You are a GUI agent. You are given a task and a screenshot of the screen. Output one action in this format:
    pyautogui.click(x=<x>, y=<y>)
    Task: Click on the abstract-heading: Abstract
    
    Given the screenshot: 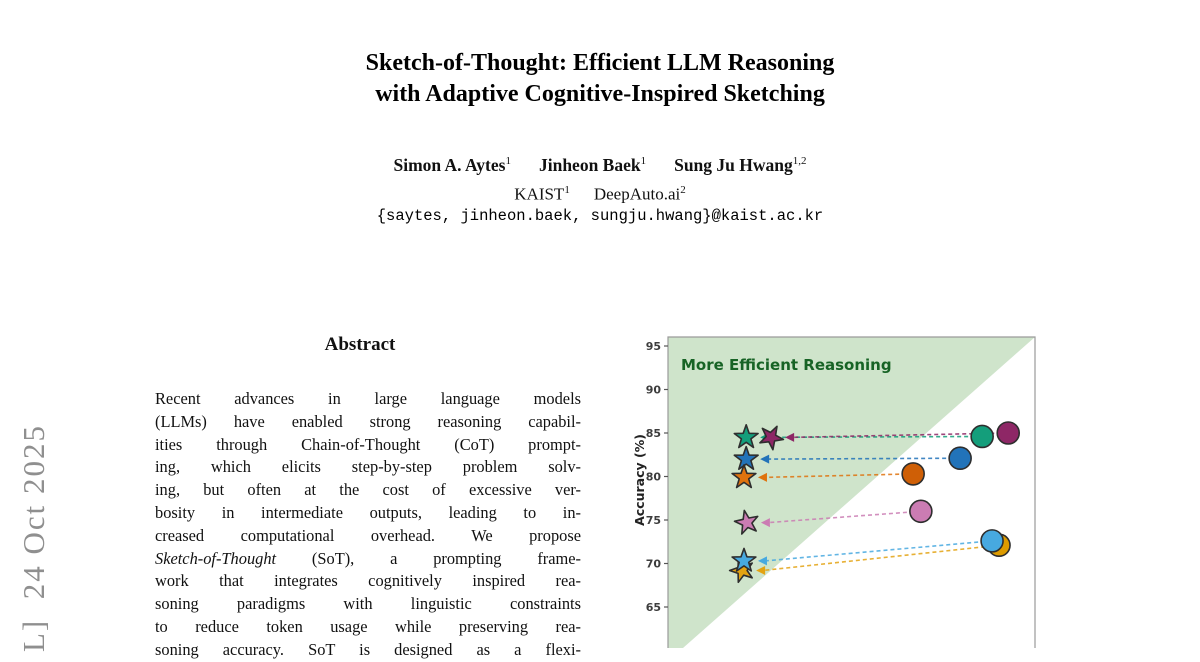 What is the action you would take?
    pyautogui.click(x=360, y=344)
    